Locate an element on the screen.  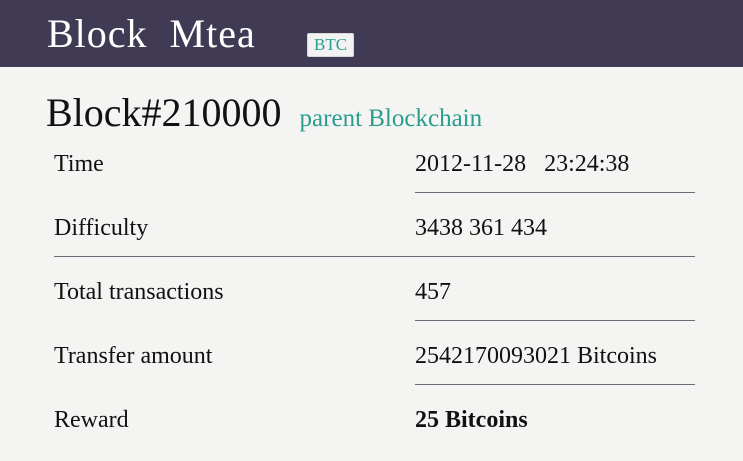
transfer-amount-value: 2542170093021 Bitcoins is located at coordinates (536, 356).